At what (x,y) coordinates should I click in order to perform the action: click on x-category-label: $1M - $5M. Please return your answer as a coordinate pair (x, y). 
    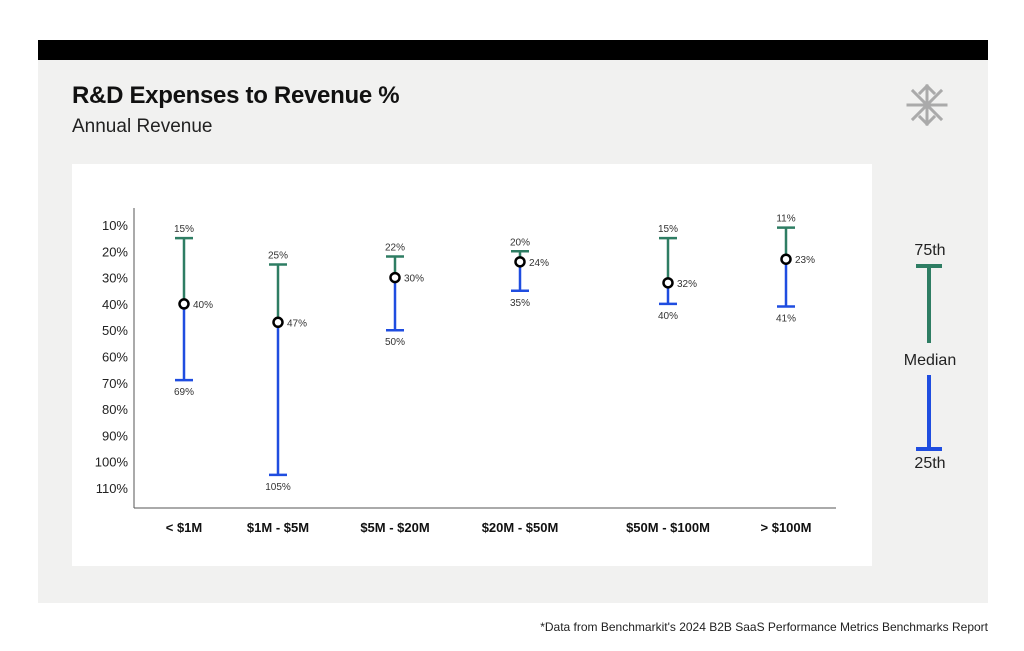
    Looking at the image, I should click on (278, 527).